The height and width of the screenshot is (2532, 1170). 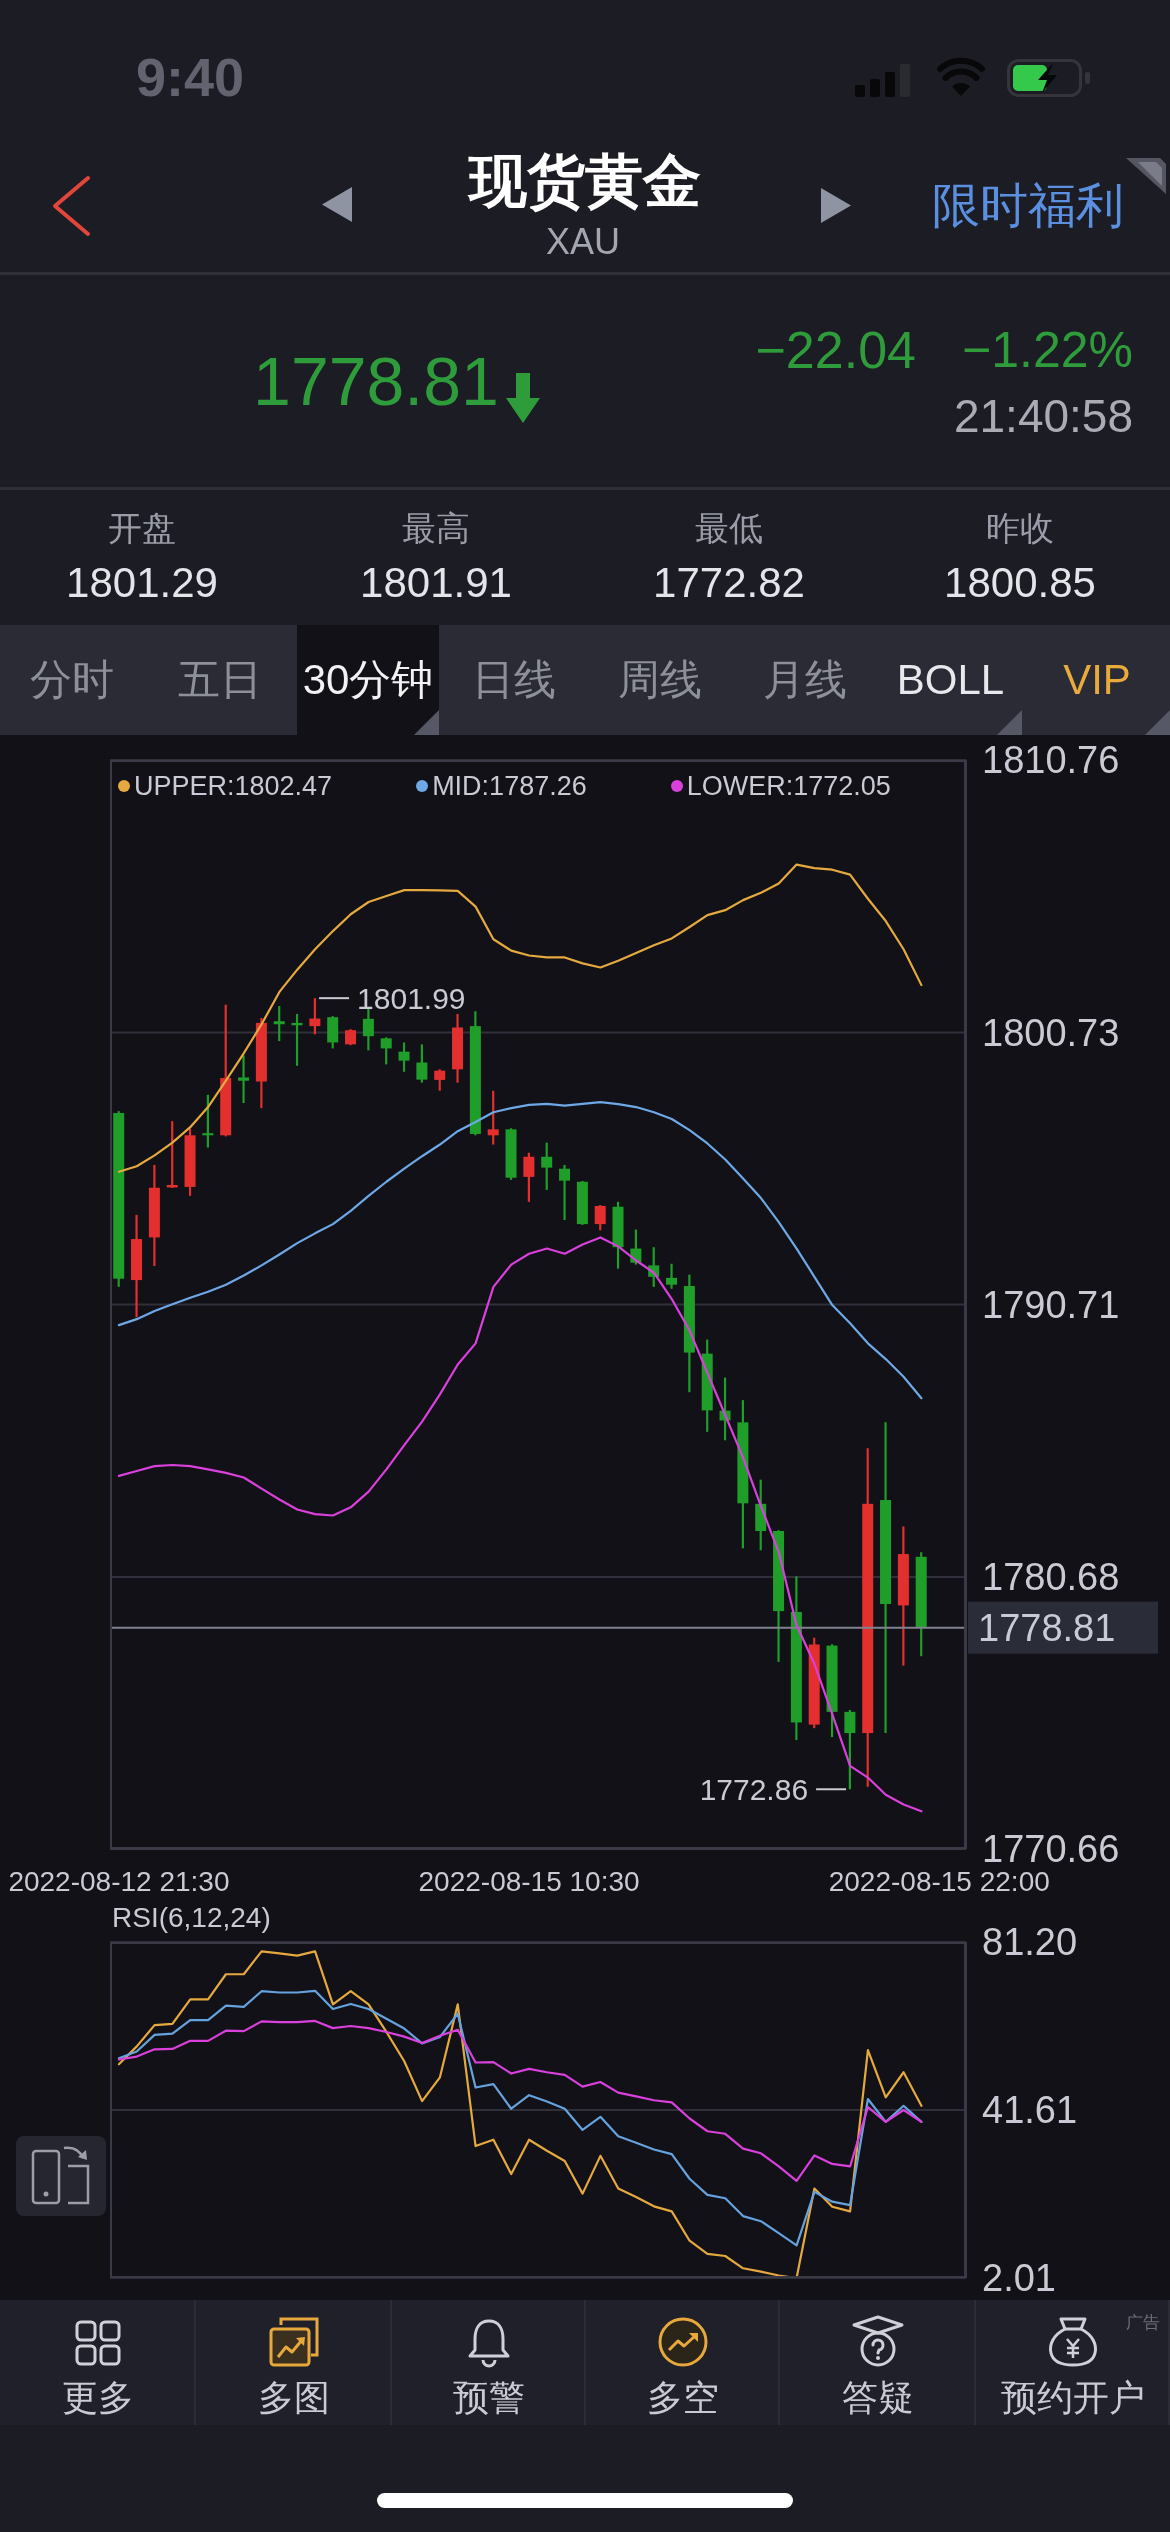 What do you see at coordinates (190, 77) in the screenshot?
I see `text: 9:40` at bounding box center [190, 77].